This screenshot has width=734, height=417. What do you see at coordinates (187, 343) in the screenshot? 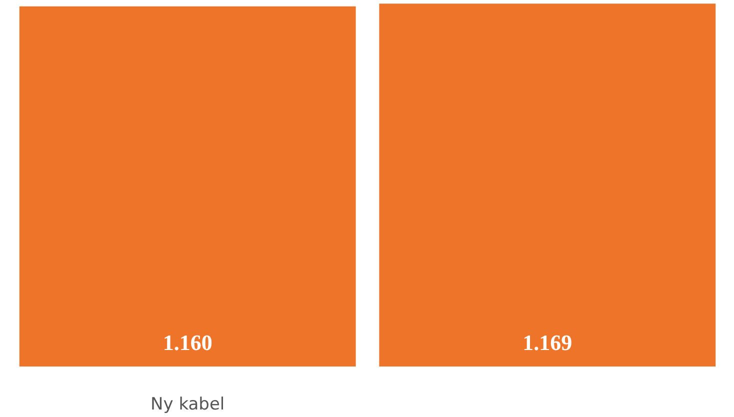
I see `data-label: 1.160` at bounding box center [187, 343].